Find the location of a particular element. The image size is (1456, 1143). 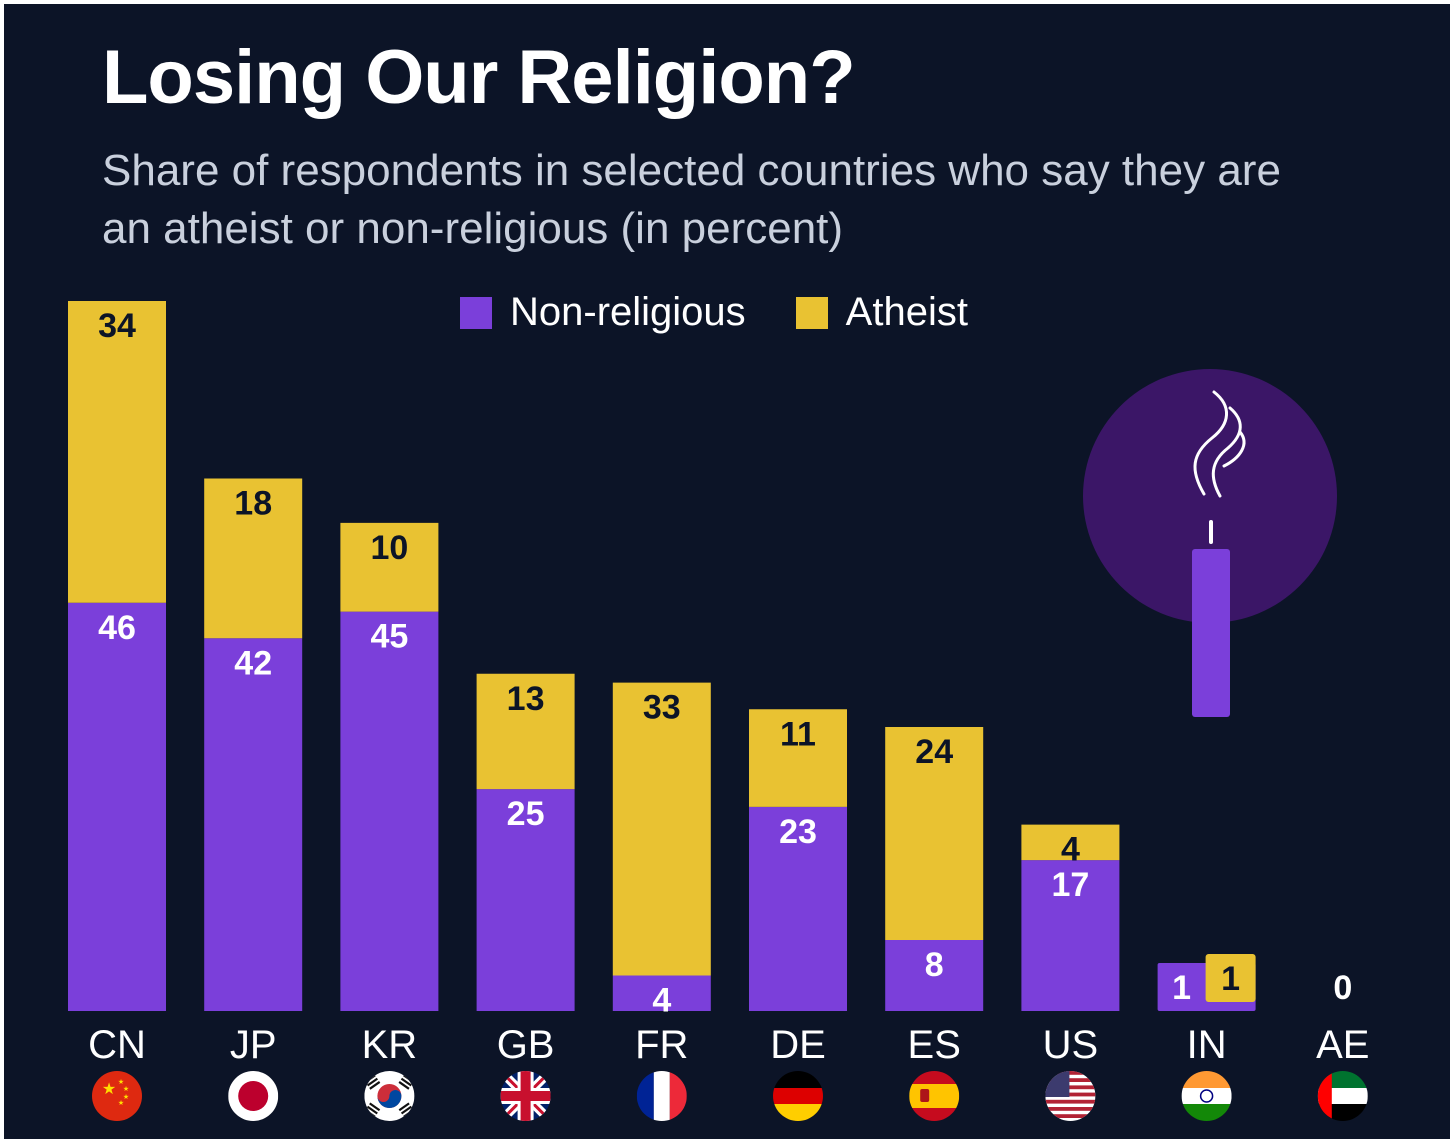

legend-item-atheist: Atheist is located at coordinates (881, 312).